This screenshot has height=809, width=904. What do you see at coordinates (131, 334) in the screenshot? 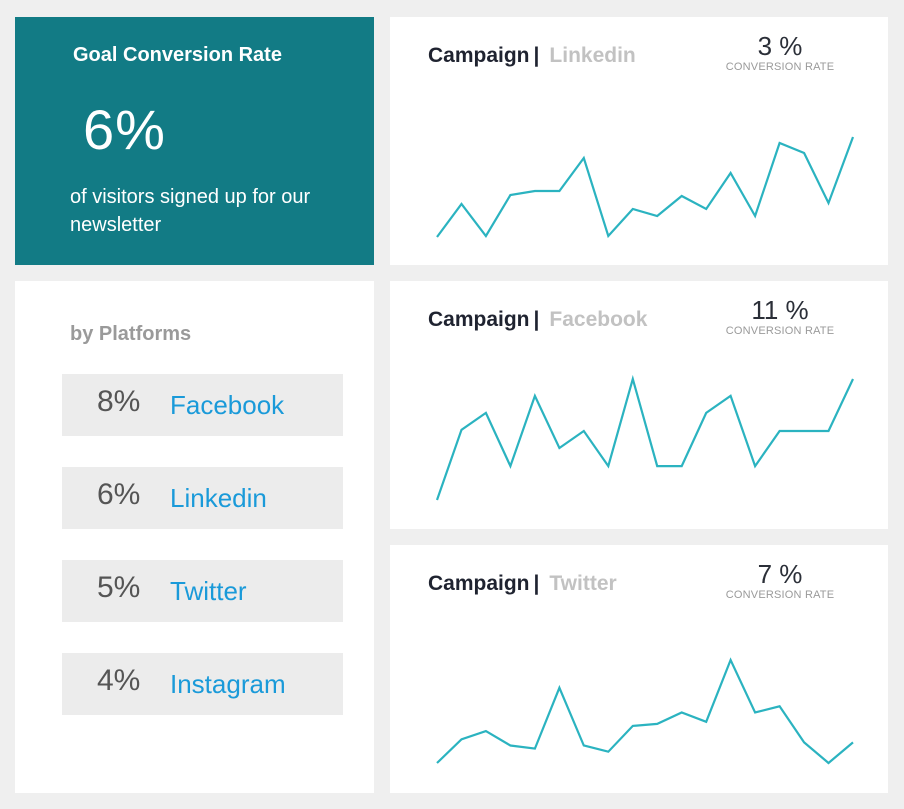
I see `platforms-title: by Platforms` at bounding box center [131, 334].